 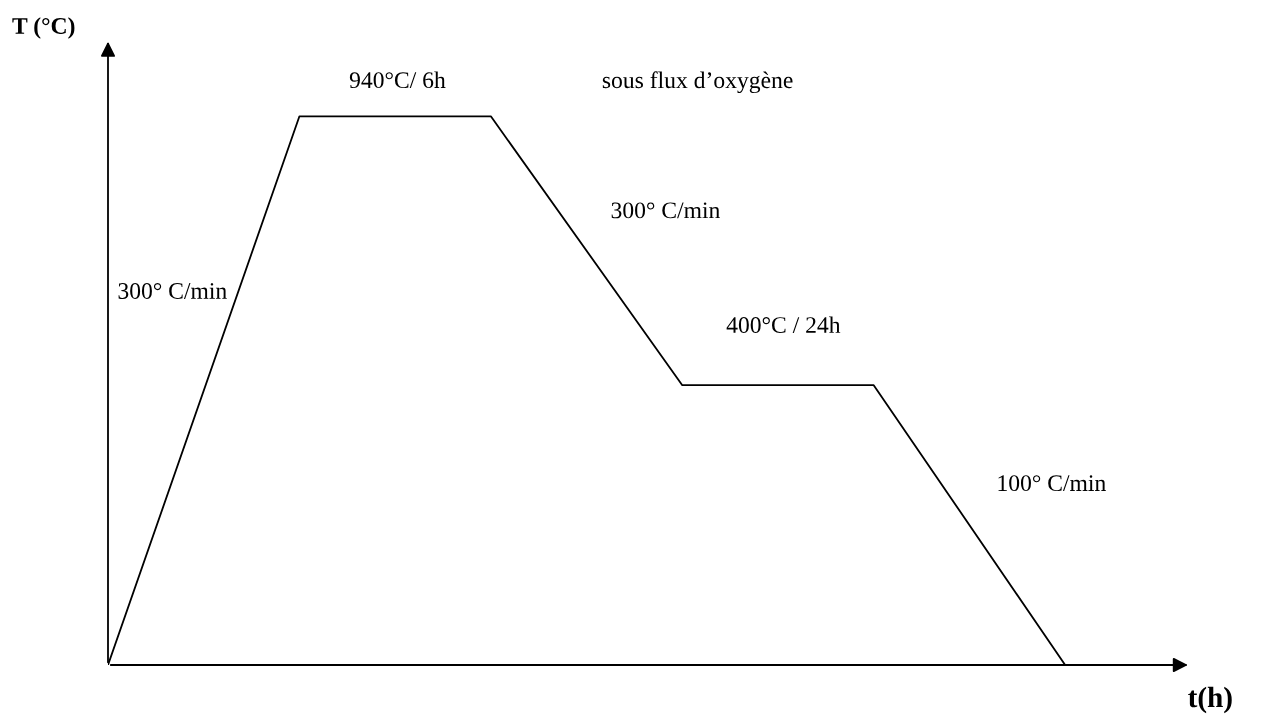 I want to click on annotation: 400°C / 24h, so click(x=783, y=325).